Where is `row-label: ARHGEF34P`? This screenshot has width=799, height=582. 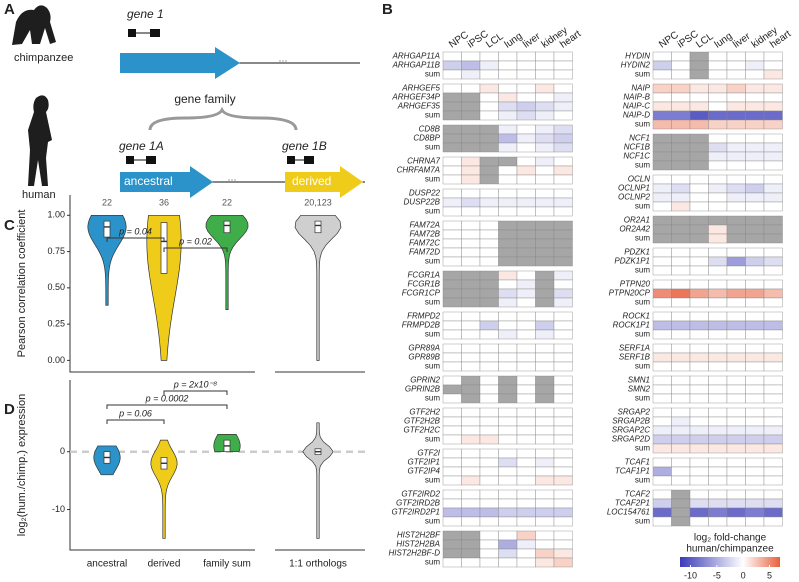
row-label: ARHGEF34P is located at coordinates (415, 97).